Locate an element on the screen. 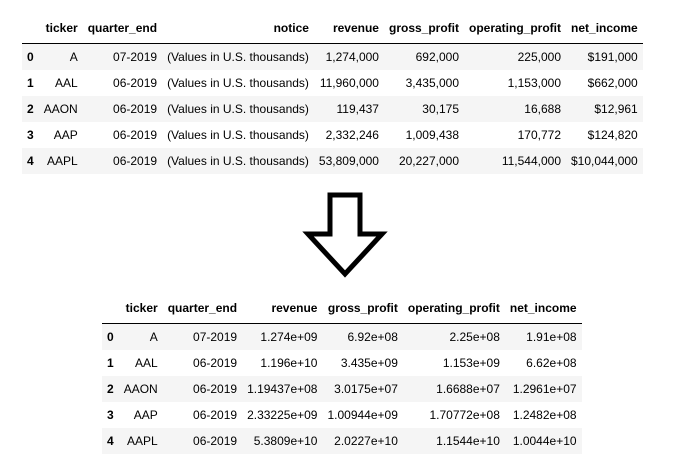 This screenshot has width=679, height=467. cell-operating-profit: 11,544,000 is located at coordinates (531, 161).